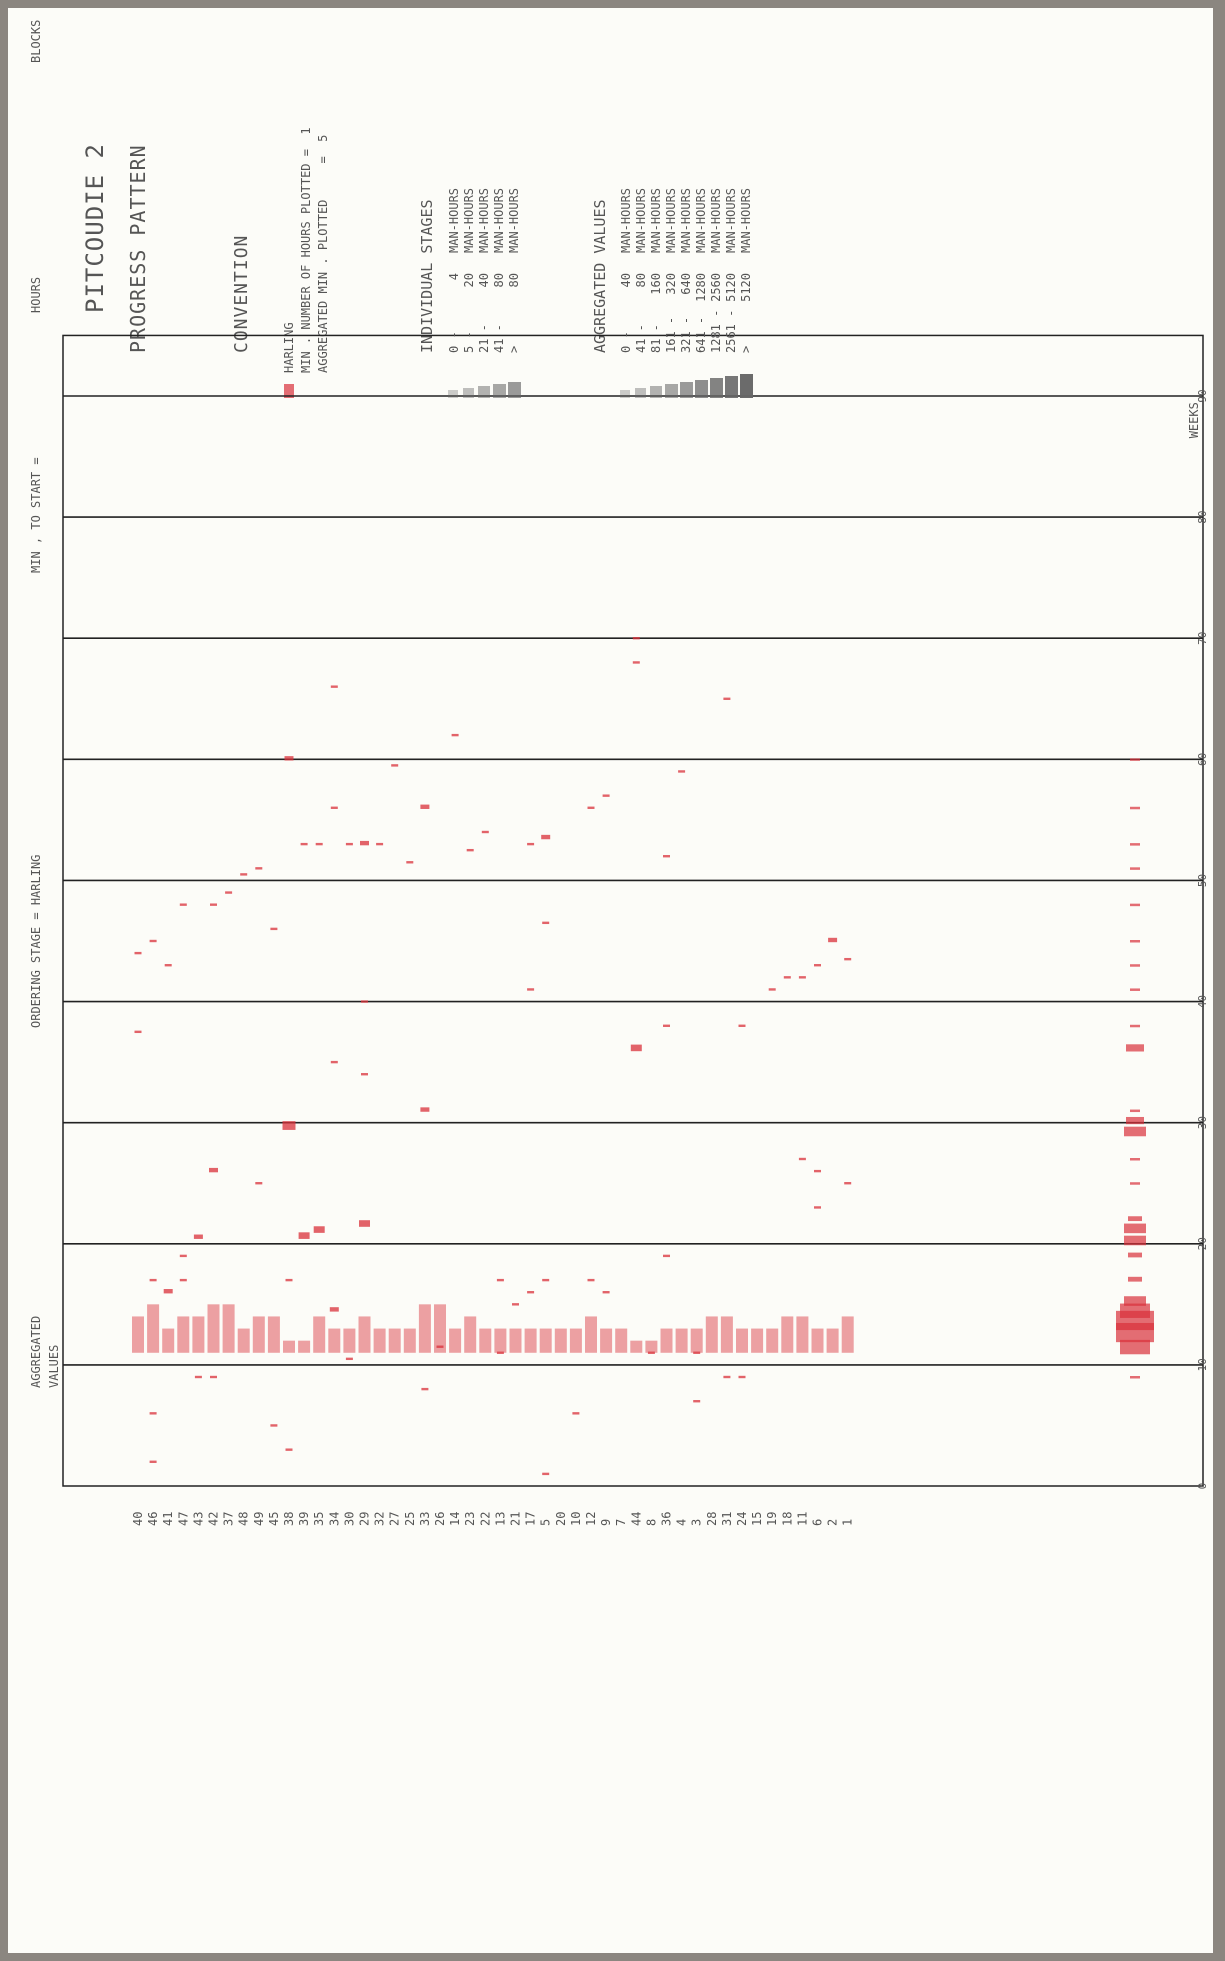  Describe the element at coordinates (697, 1522) in the screenshot. I see `block-label: 3` at that location.